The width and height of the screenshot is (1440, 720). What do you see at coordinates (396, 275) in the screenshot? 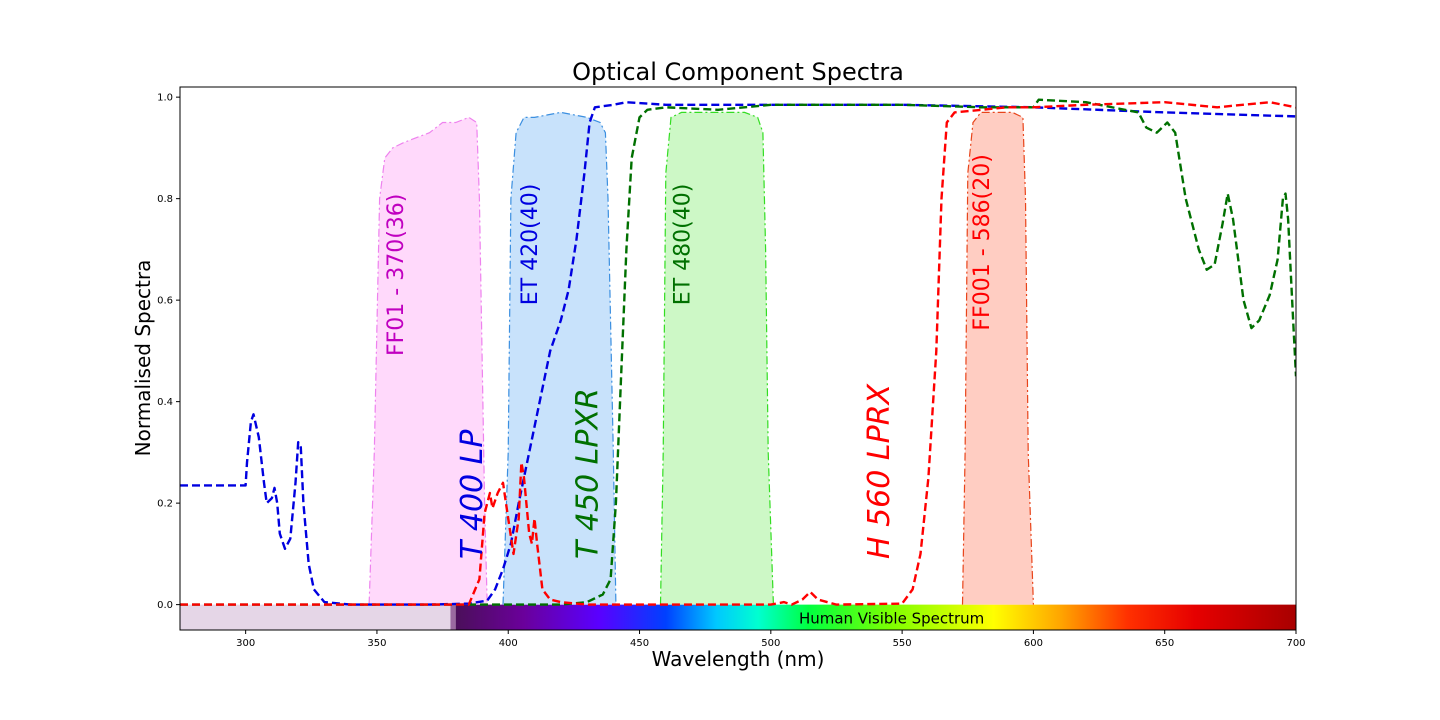
I see `annotation-0: FF01 - 370(36)` at bounding box center [396, 275].